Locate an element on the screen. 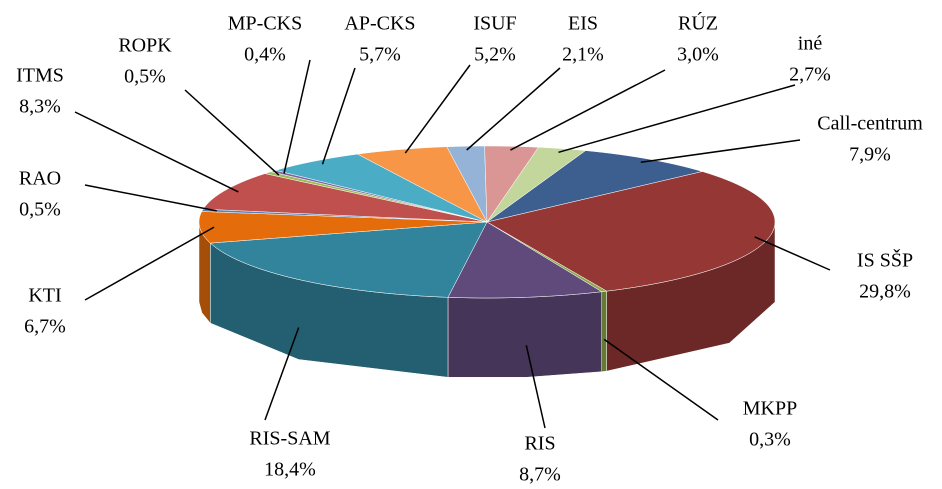 The width and height of the screenshot is (942, 489). category-label: Call-centrum is located at coordinates (870, 124).